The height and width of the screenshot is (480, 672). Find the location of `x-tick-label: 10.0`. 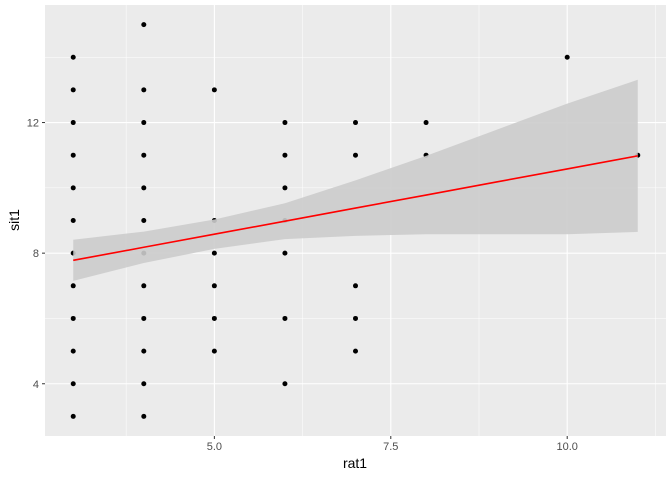

x-tick-label: 10.0 is located at coordinates (566, 447).